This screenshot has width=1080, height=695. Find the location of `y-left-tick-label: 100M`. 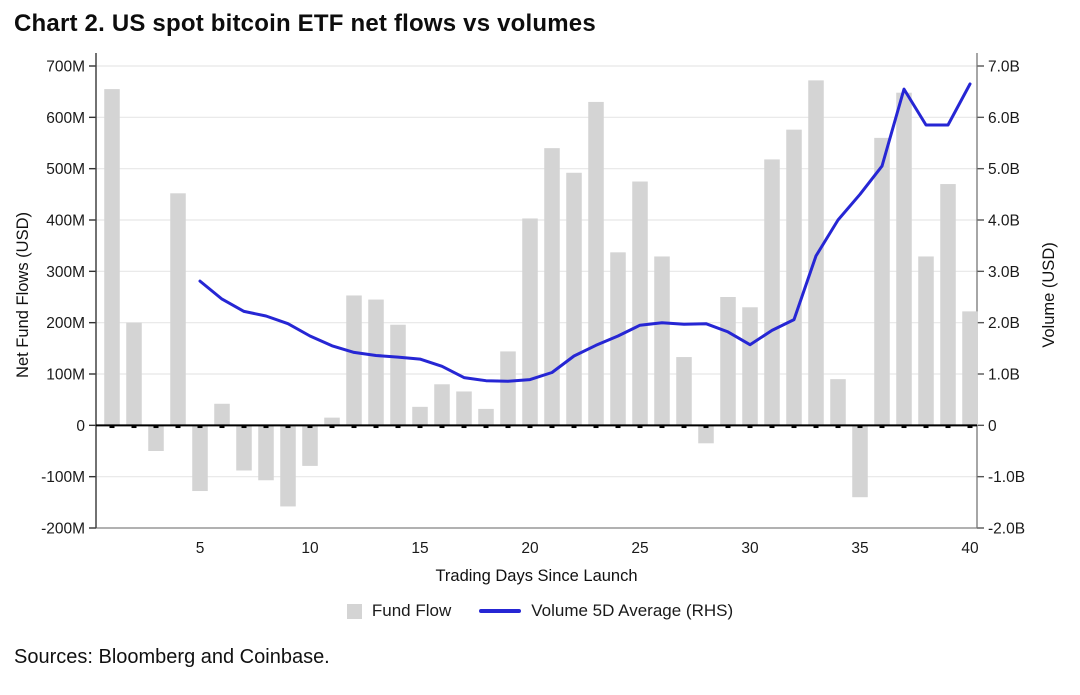

y-left-tick-label: 100M is located at coordinates (65, 375).